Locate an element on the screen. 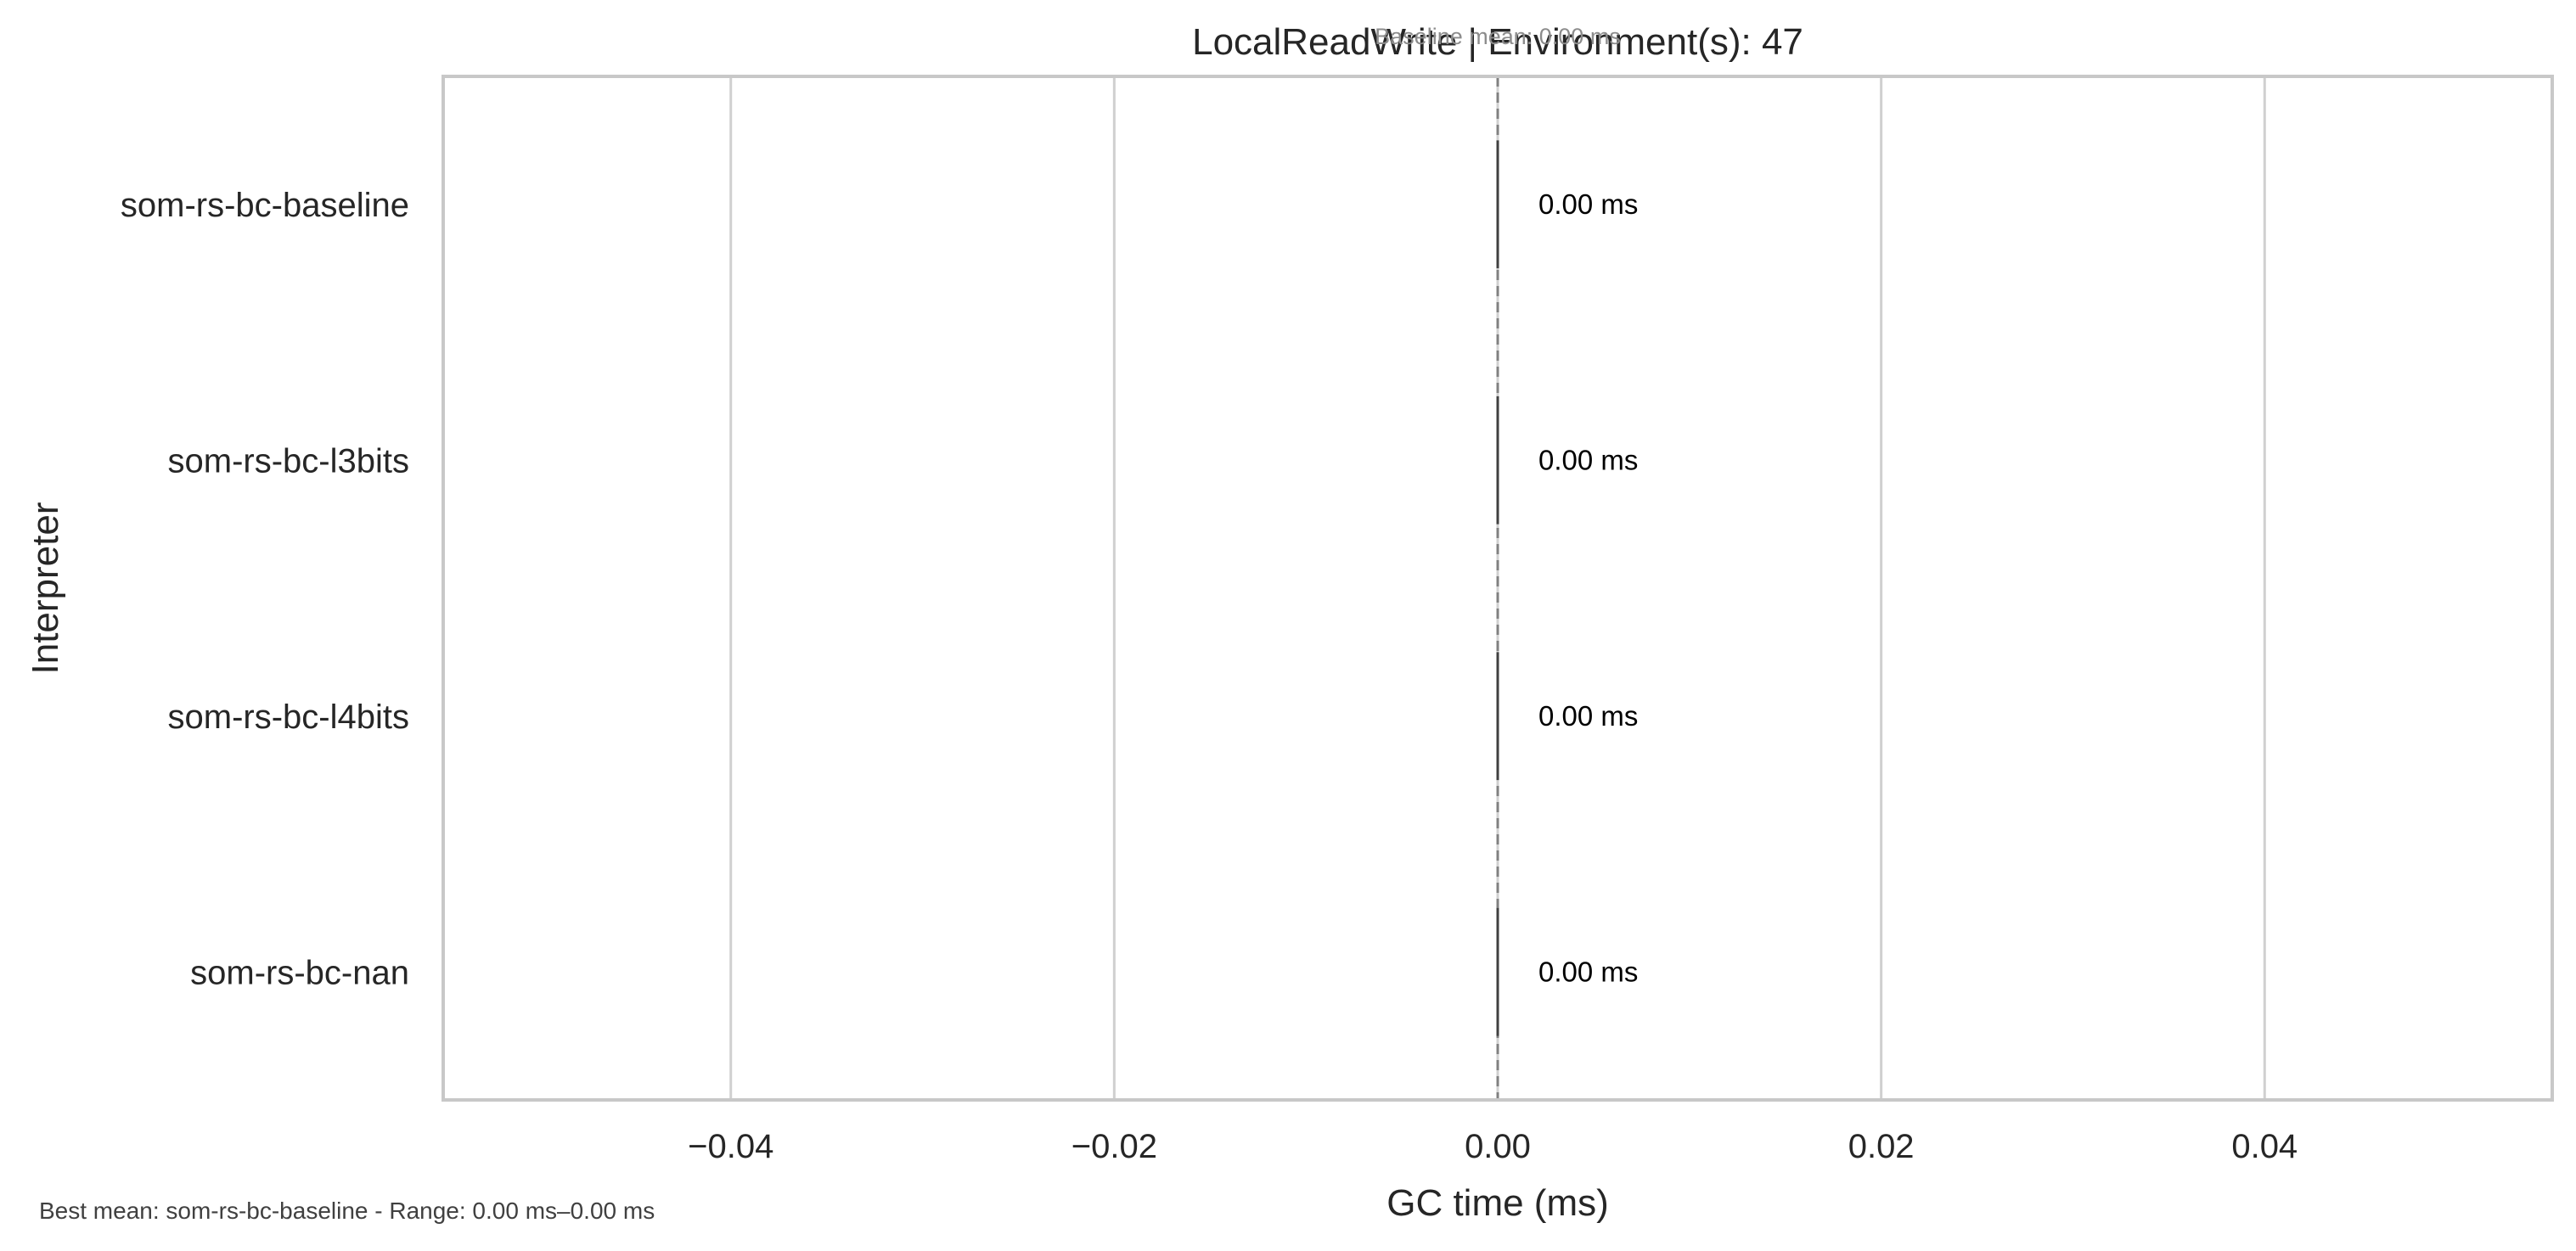 This screenshot has width=2576, height=1251. y-tick-label: som-rs-bc-nan is located at coordinates (299, 972).